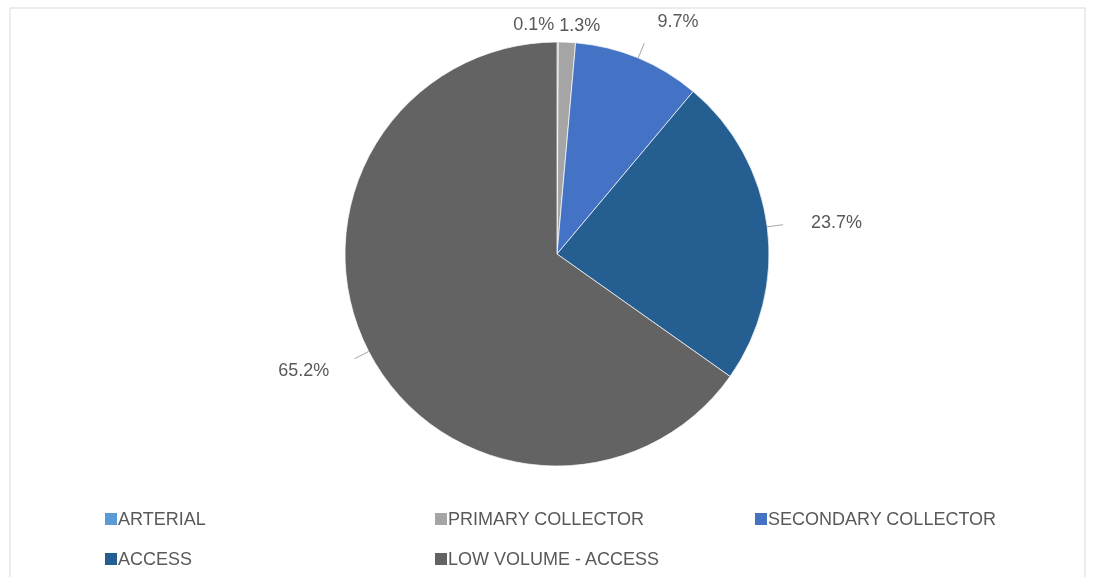  What do you see at coordinates (678, 21) in the screenshot?
I see `data-label: 9.7%` at bounding box center [678, 21].